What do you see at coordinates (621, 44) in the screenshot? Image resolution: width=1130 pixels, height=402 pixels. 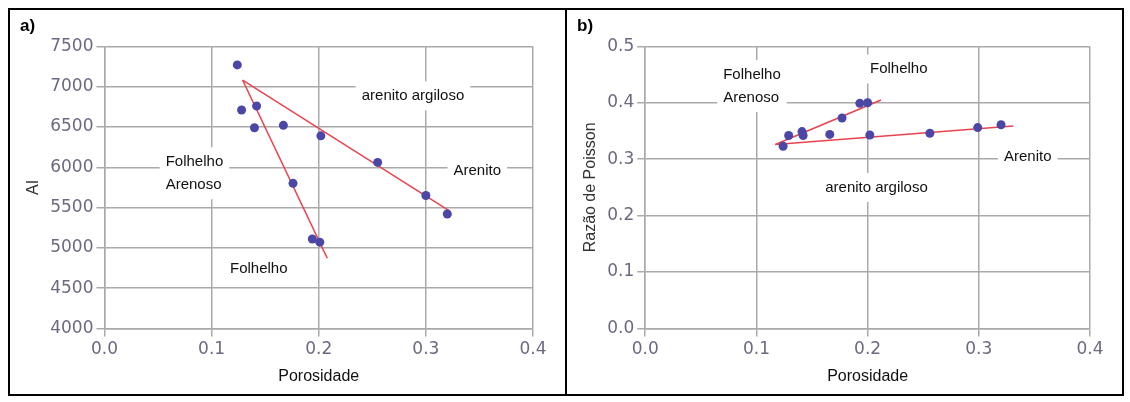 I see `y-tick-label: 0.5` at bounding box center [621, 44].